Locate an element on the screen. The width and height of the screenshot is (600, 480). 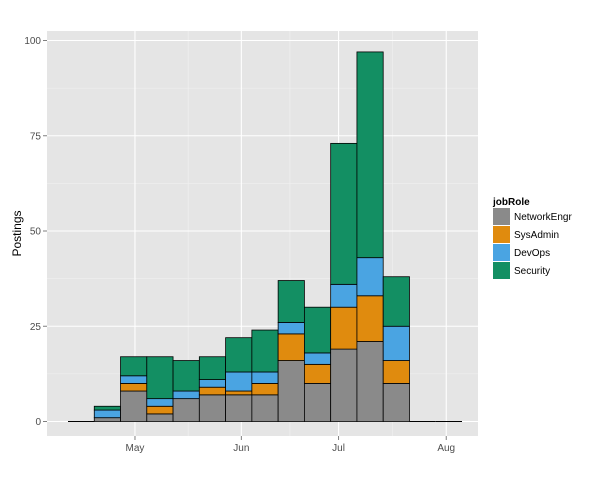
x-tick-label: Jun is located at coordinates (241, 448).